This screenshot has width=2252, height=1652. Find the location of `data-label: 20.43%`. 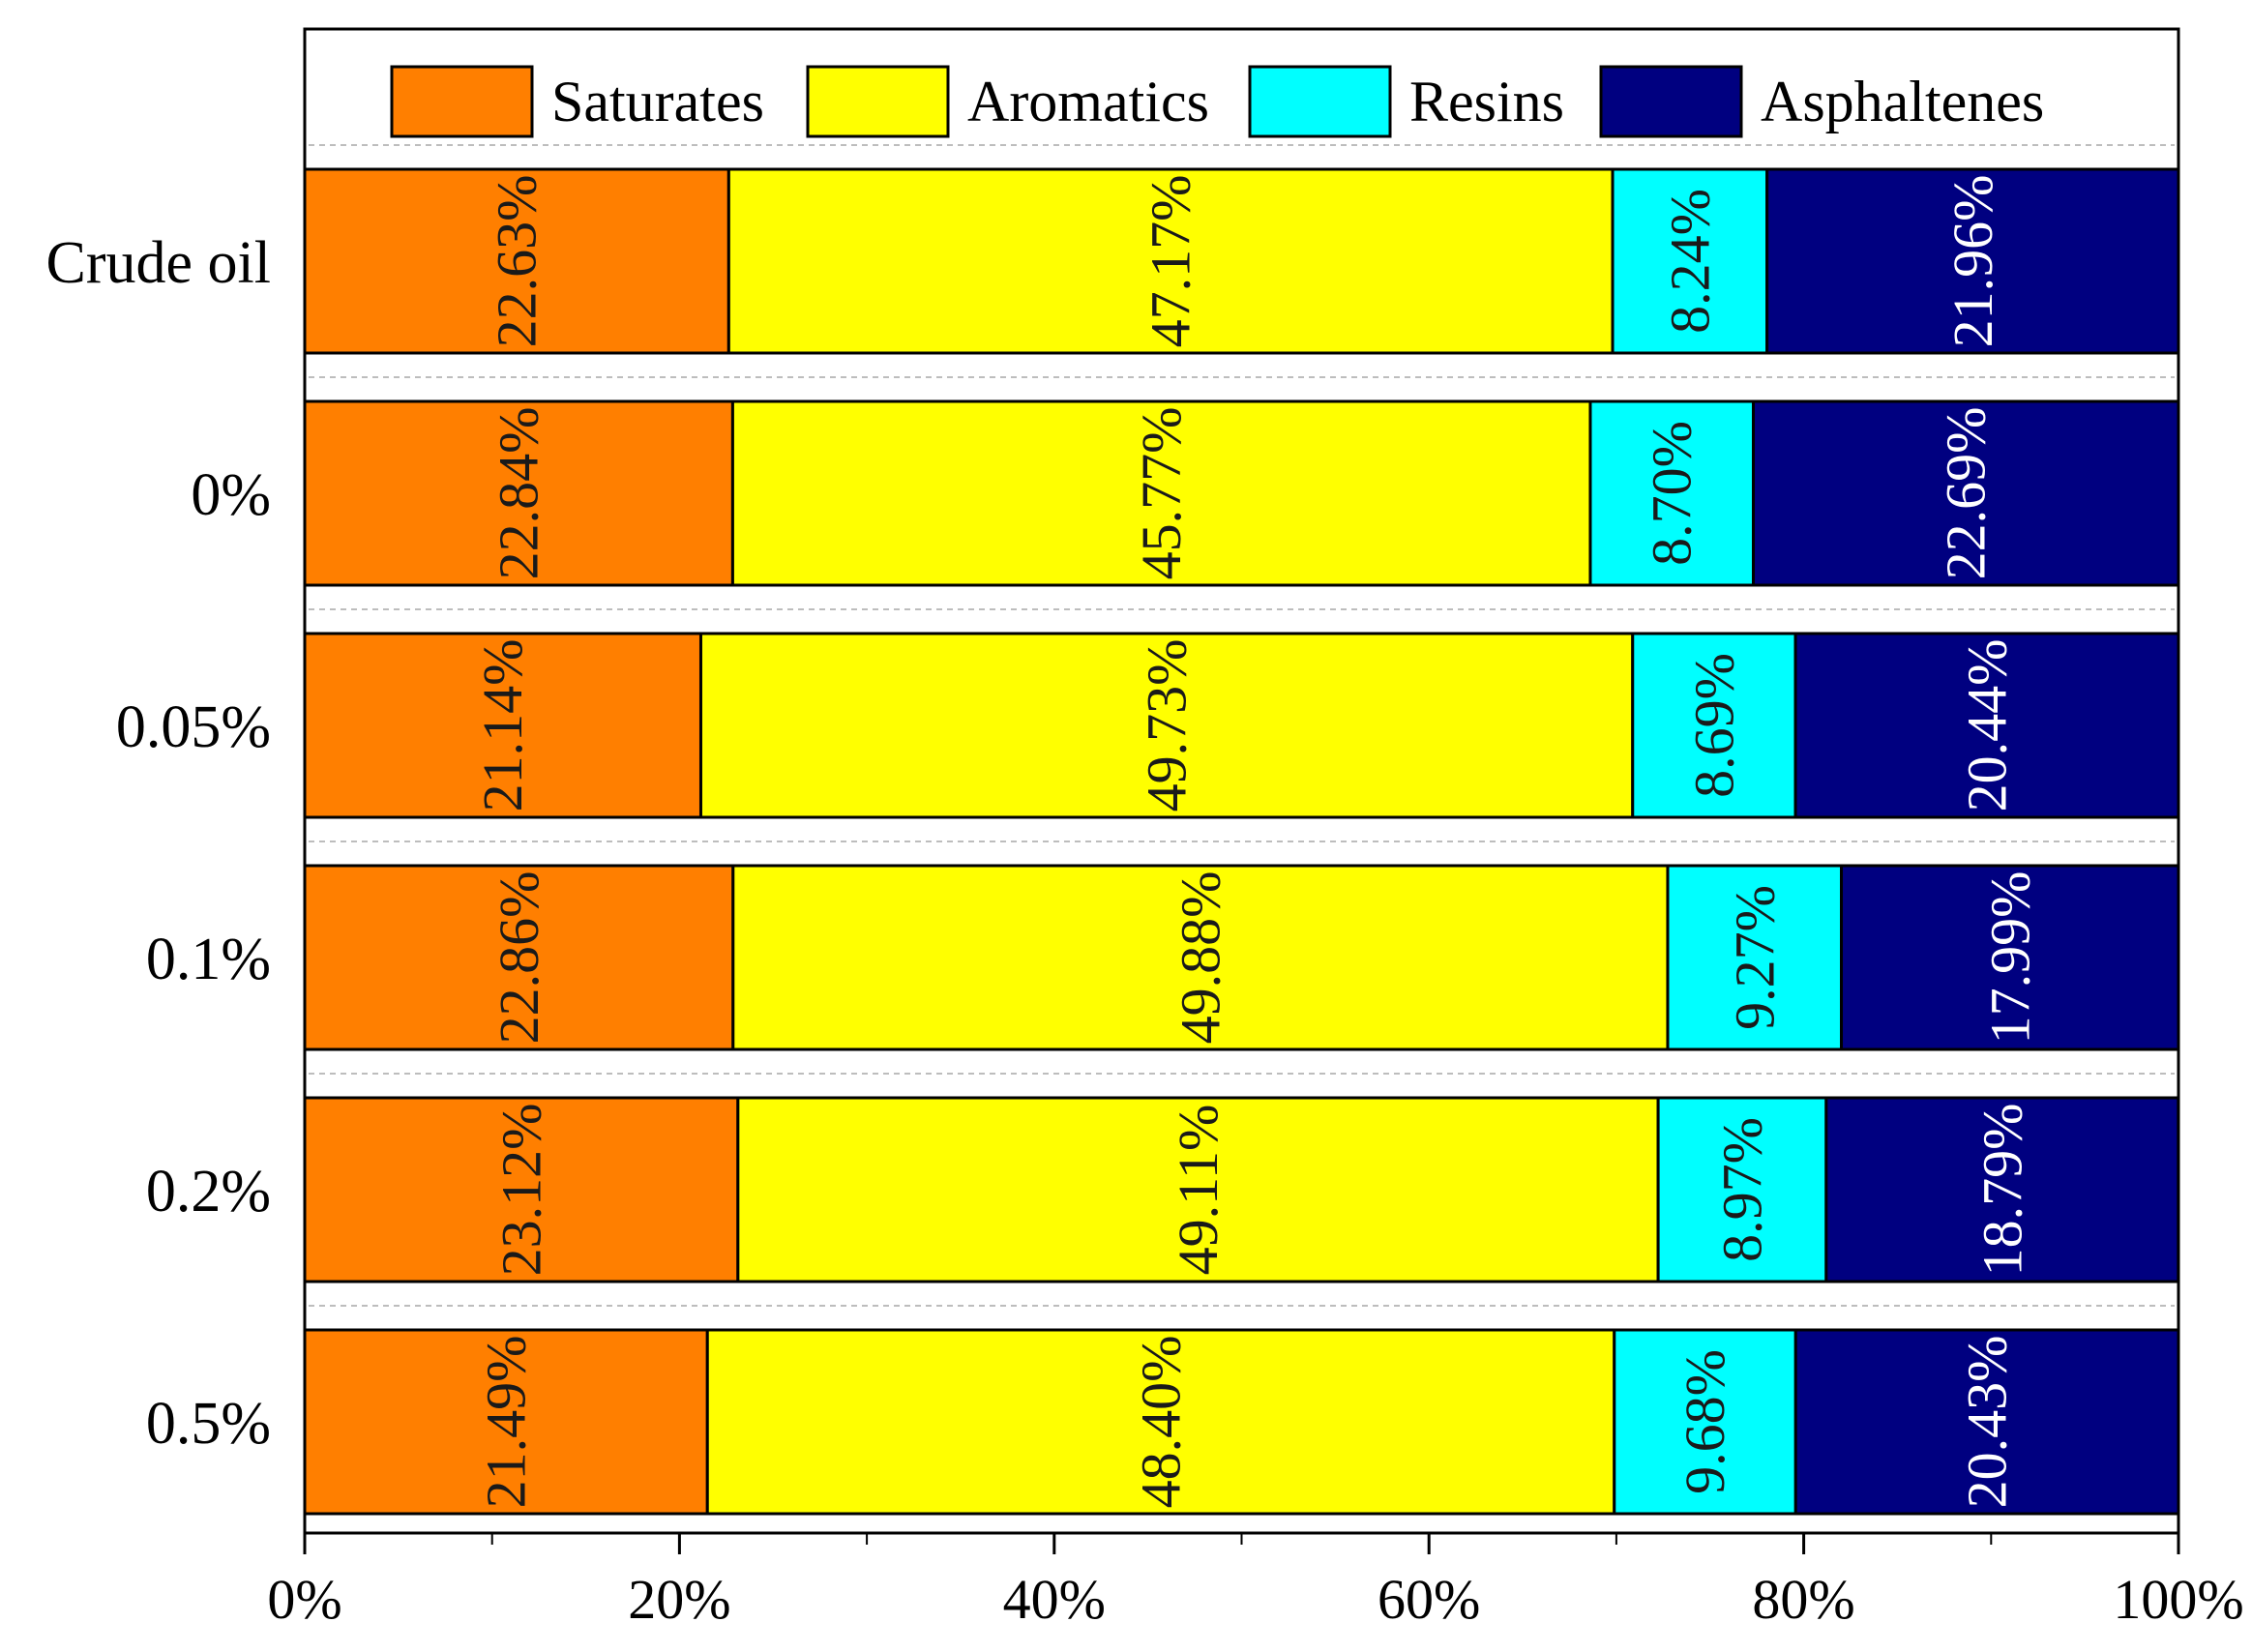

data-label: 20.43% is located at coordinates (1987, 1422).